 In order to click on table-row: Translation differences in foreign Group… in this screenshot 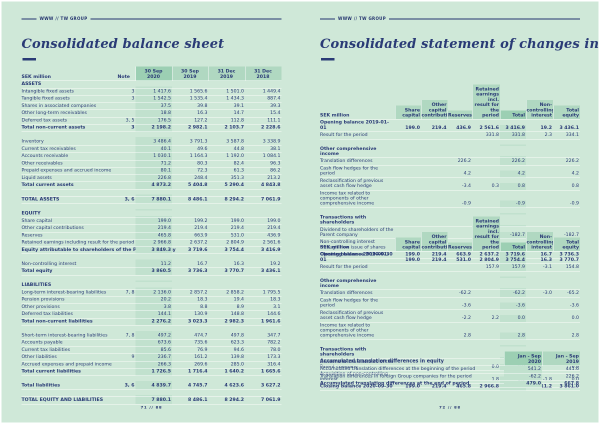, I will do `click(450, 377)`.